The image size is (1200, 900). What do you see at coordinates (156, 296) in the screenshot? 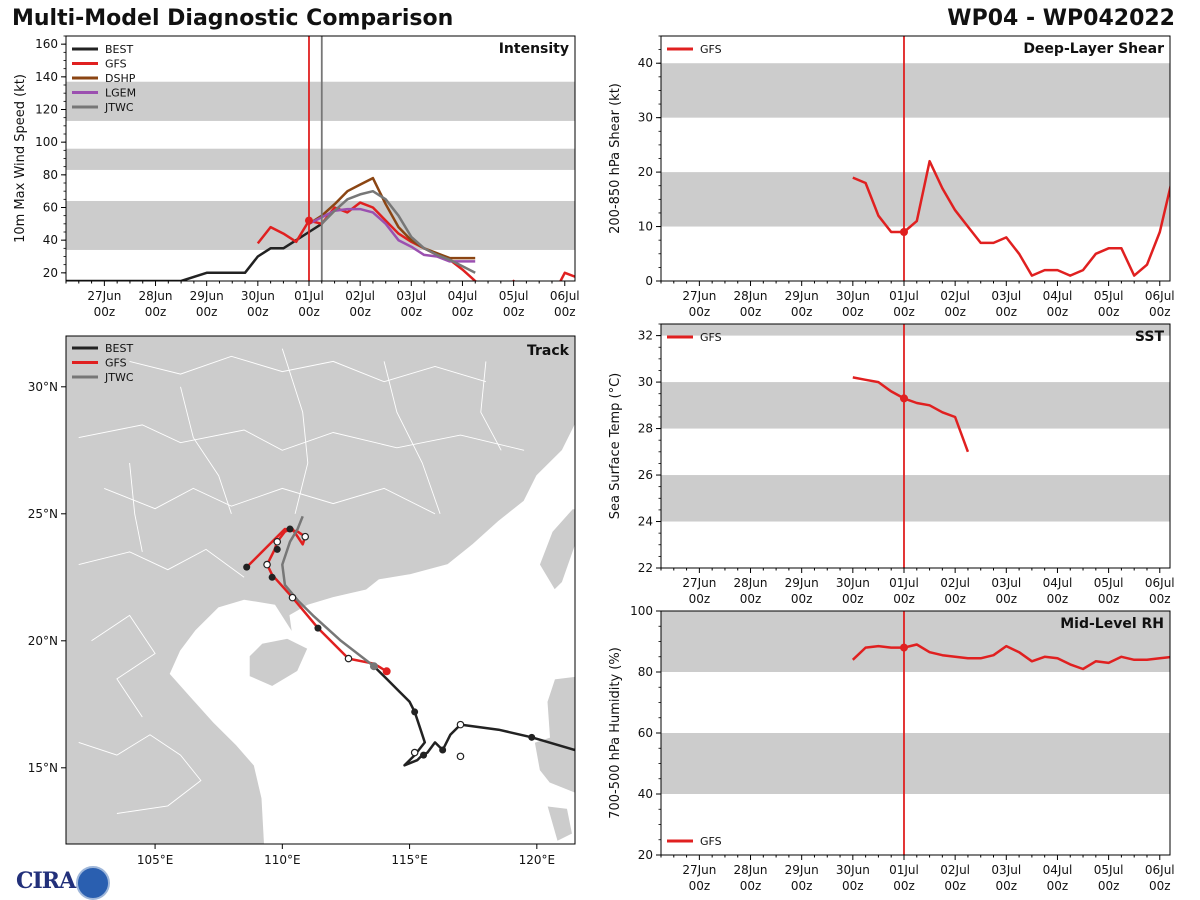
I see `intensity-xtick-label-day: 28Jun` at bounding box center [156, 296].